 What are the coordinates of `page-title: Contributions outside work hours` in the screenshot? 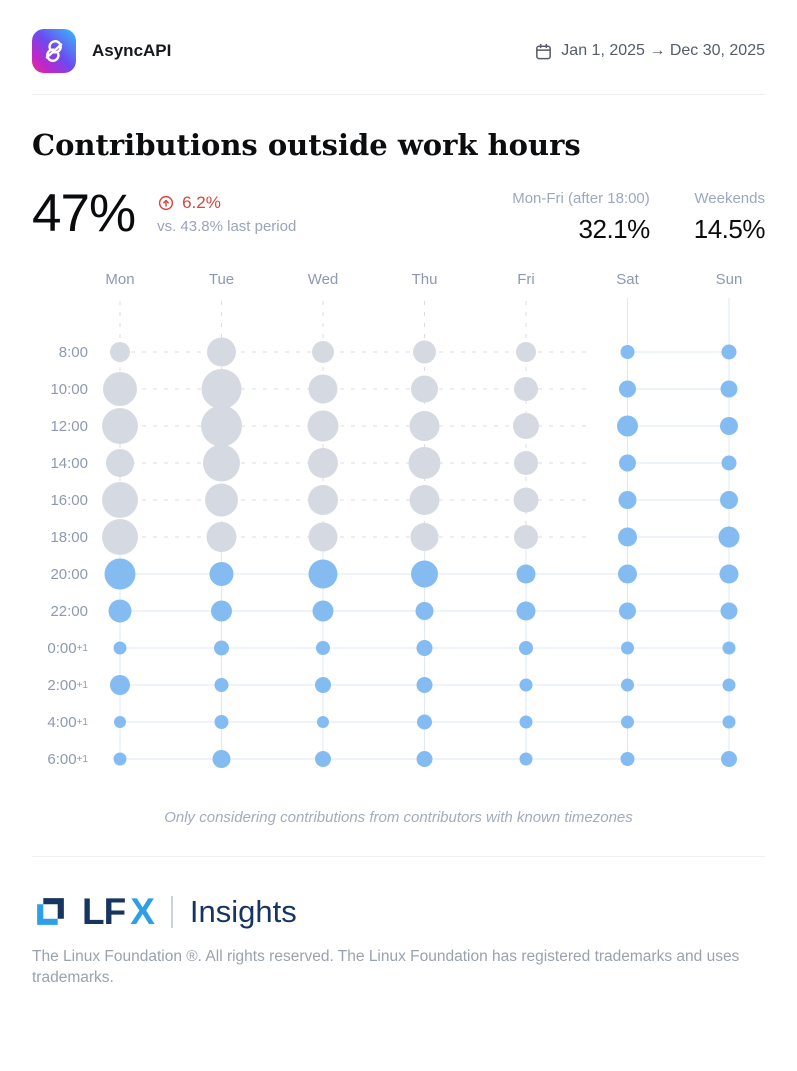 It's located at (306, 145).